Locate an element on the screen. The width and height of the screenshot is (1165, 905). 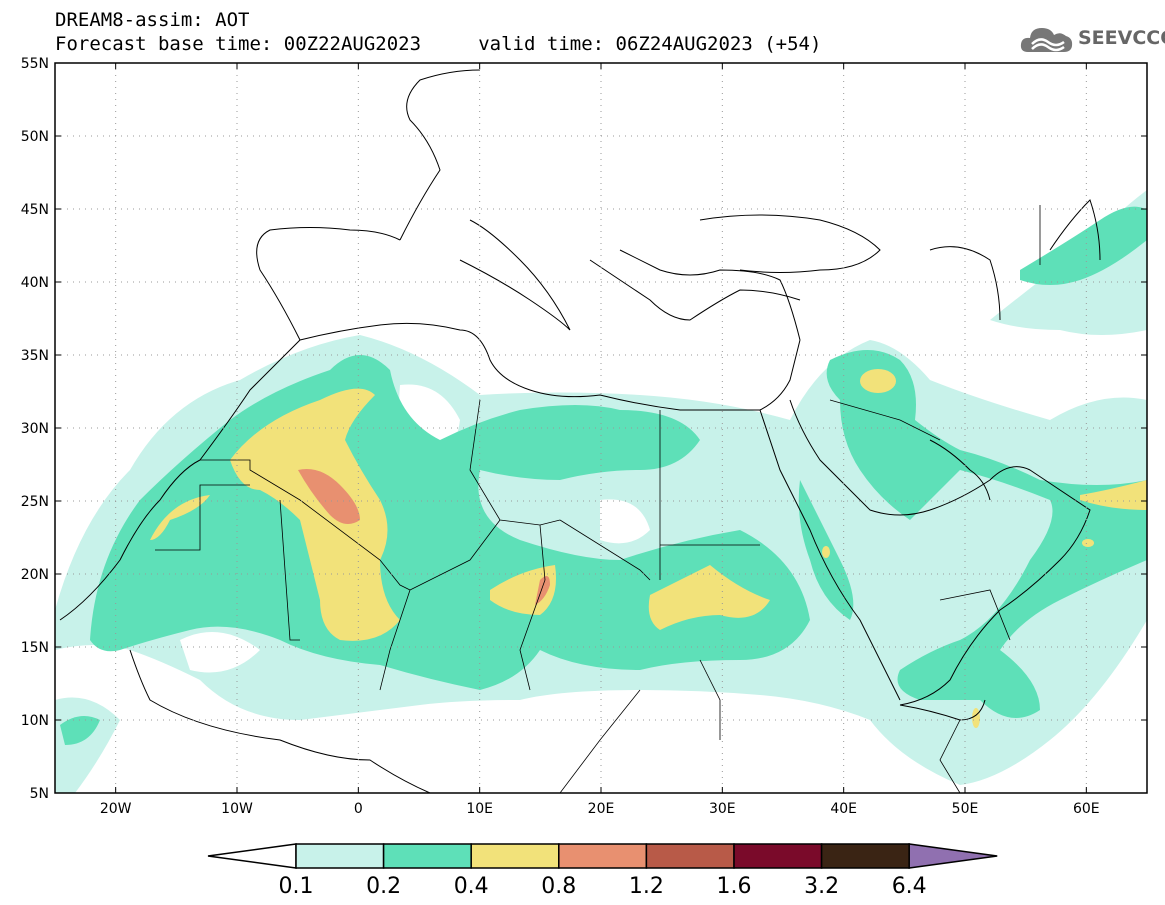
lat-label: 30N is located at coordinates (35, 429).